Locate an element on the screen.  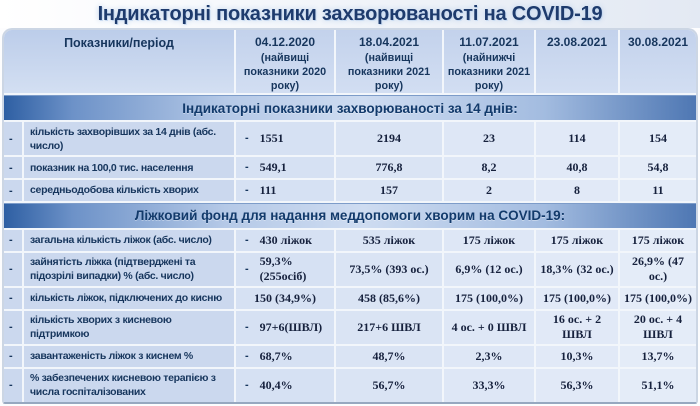
value-cell: -68,7% is located at coordinates (285, 356).